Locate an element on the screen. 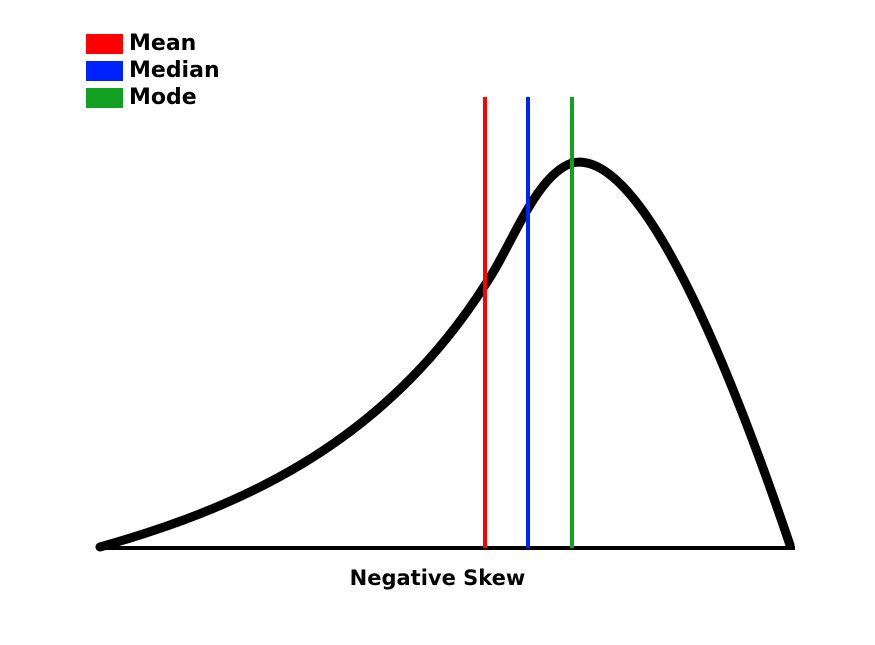 Image resolution: width=875 pixels, height=645 pixels. legend-item-mean: Mean is located at coordinates (153, 44).